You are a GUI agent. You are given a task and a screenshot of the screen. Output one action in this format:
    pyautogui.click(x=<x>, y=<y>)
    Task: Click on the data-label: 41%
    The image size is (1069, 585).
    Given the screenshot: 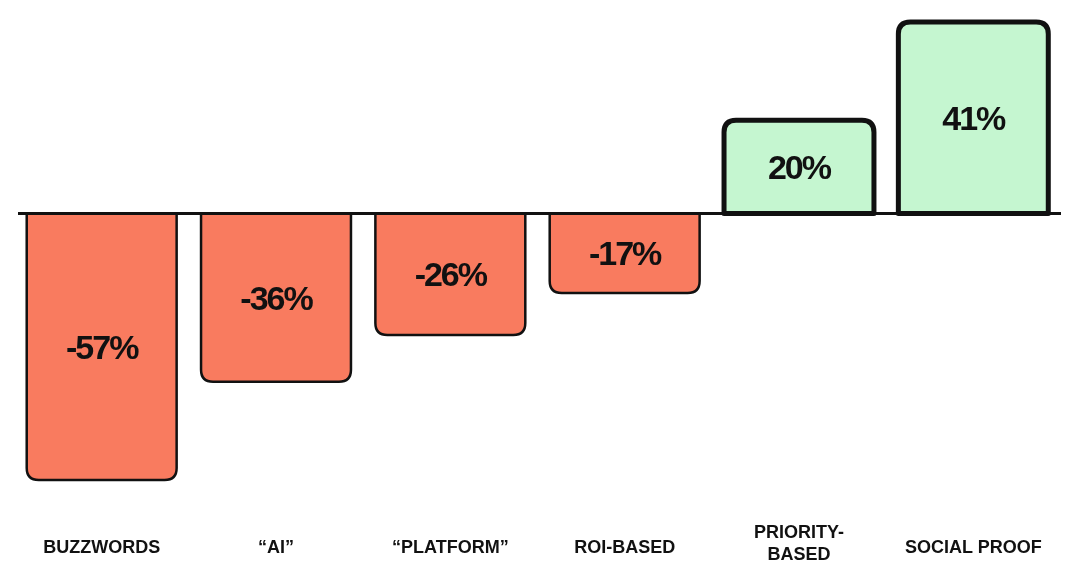 What is the action you would take?
    pyautogui.click(x=974, y=117)
    